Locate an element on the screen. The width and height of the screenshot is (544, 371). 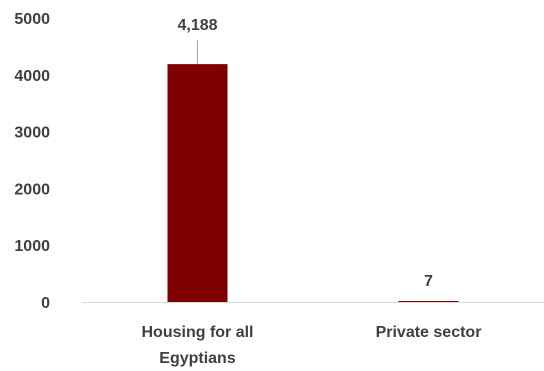
y-tick-label: 2000 is located at coordinates (32, 189).